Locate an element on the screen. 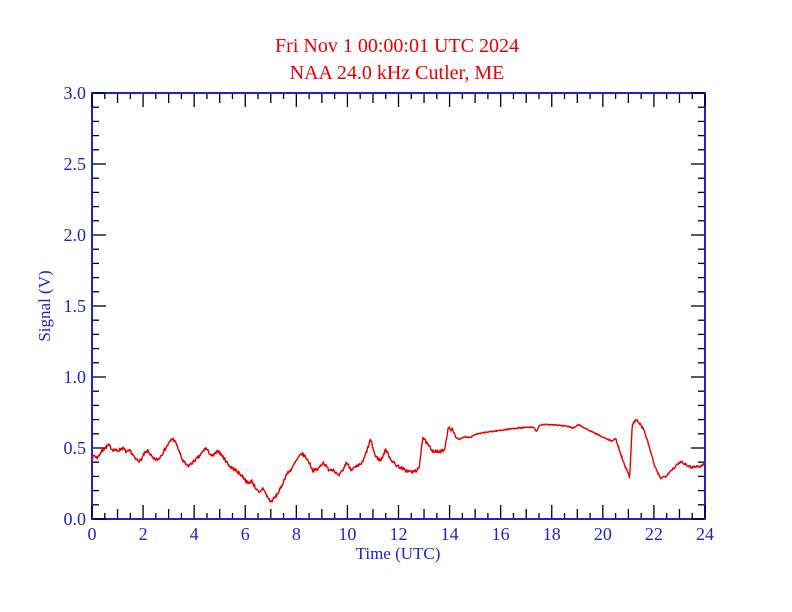 The image size is (792, 612). y-tick-label: 2.5 is located at coordinates (75, 164).